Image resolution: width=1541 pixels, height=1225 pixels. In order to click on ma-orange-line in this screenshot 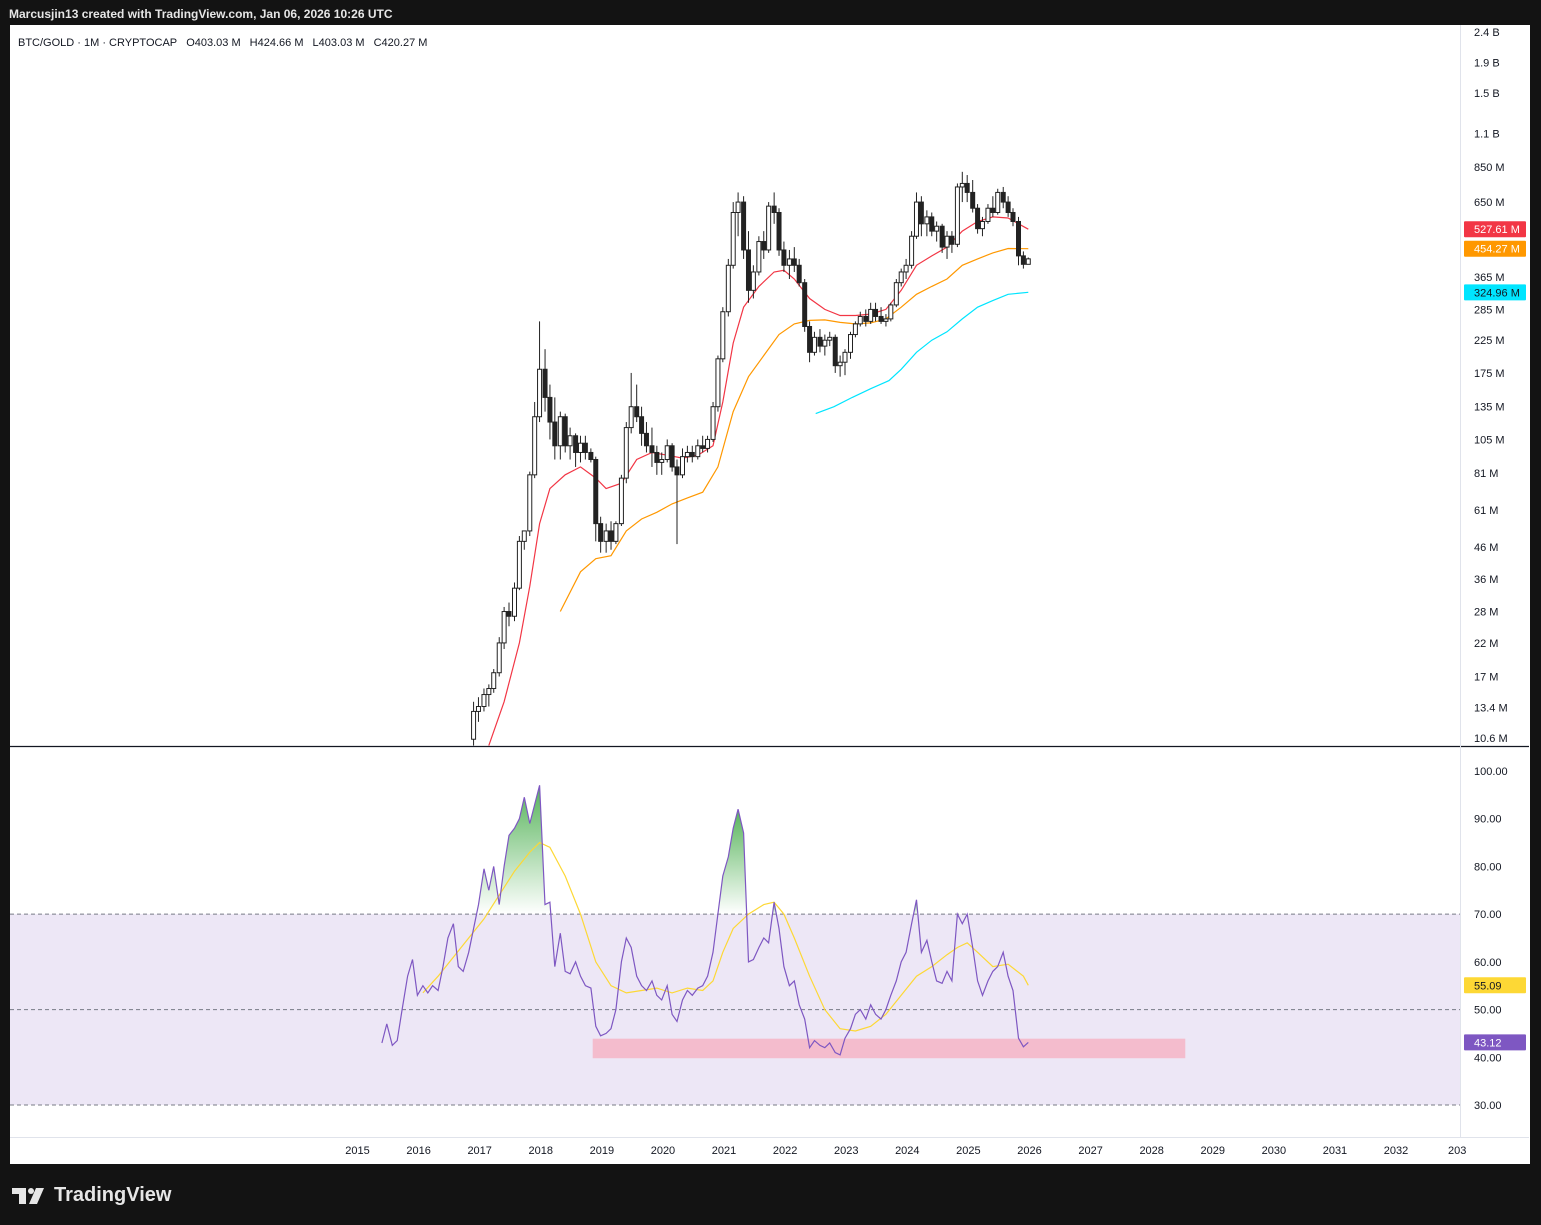, I will do `click(794, 429)`.